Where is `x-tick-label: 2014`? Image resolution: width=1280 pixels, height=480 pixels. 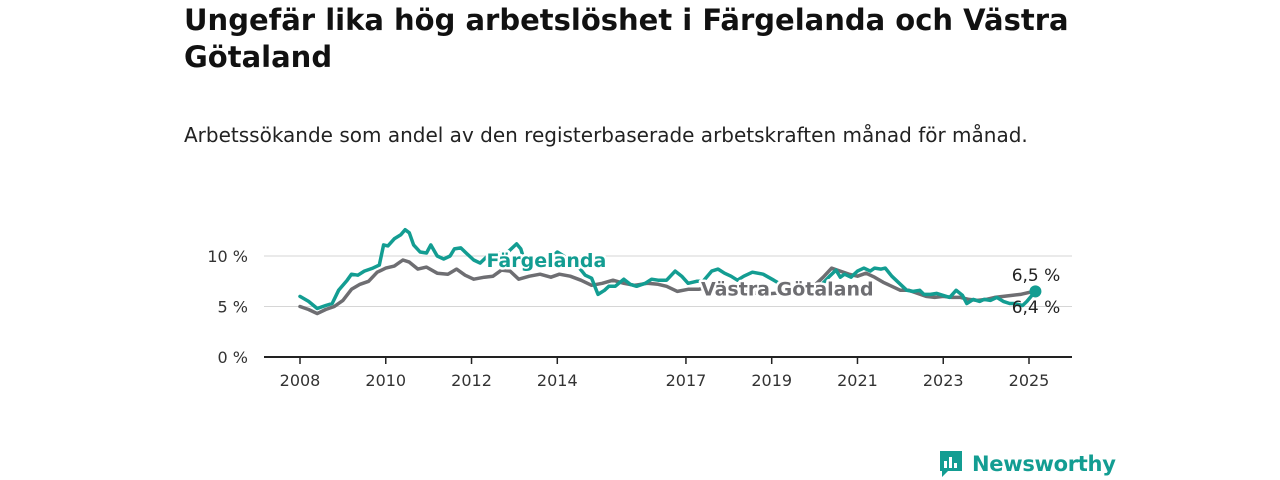
x-tick-label: 2014 is located at coordinates (557, 380).